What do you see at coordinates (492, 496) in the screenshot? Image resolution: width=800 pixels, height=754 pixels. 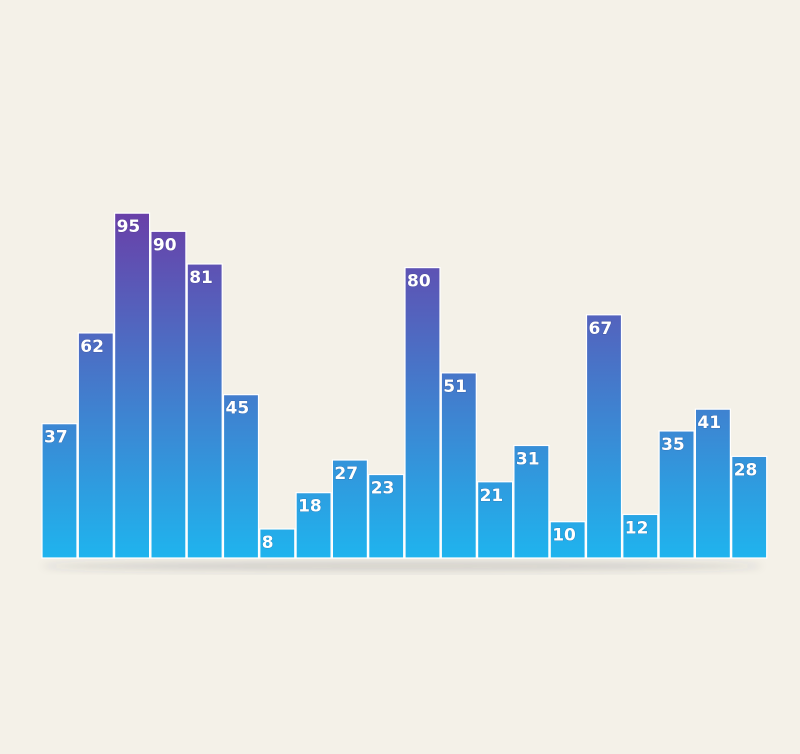 I see `bar-value-label-13: 21` at bounding box center [492, 496].